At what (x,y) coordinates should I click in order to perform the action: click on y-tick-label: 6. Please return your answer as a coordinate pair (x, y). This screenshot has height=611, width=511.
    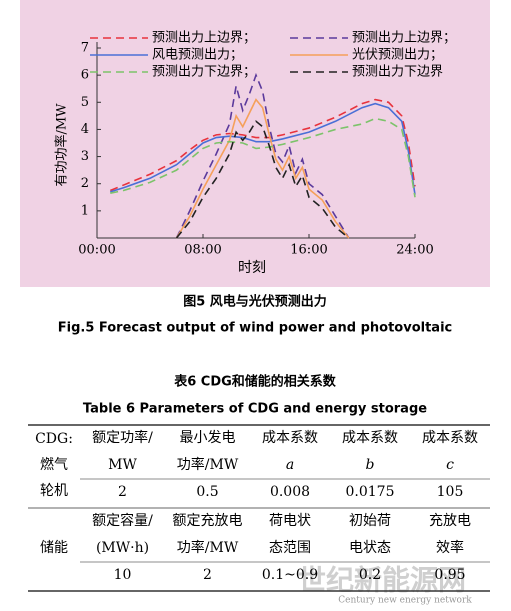
    Looking at the image, I should click on (85, 75).